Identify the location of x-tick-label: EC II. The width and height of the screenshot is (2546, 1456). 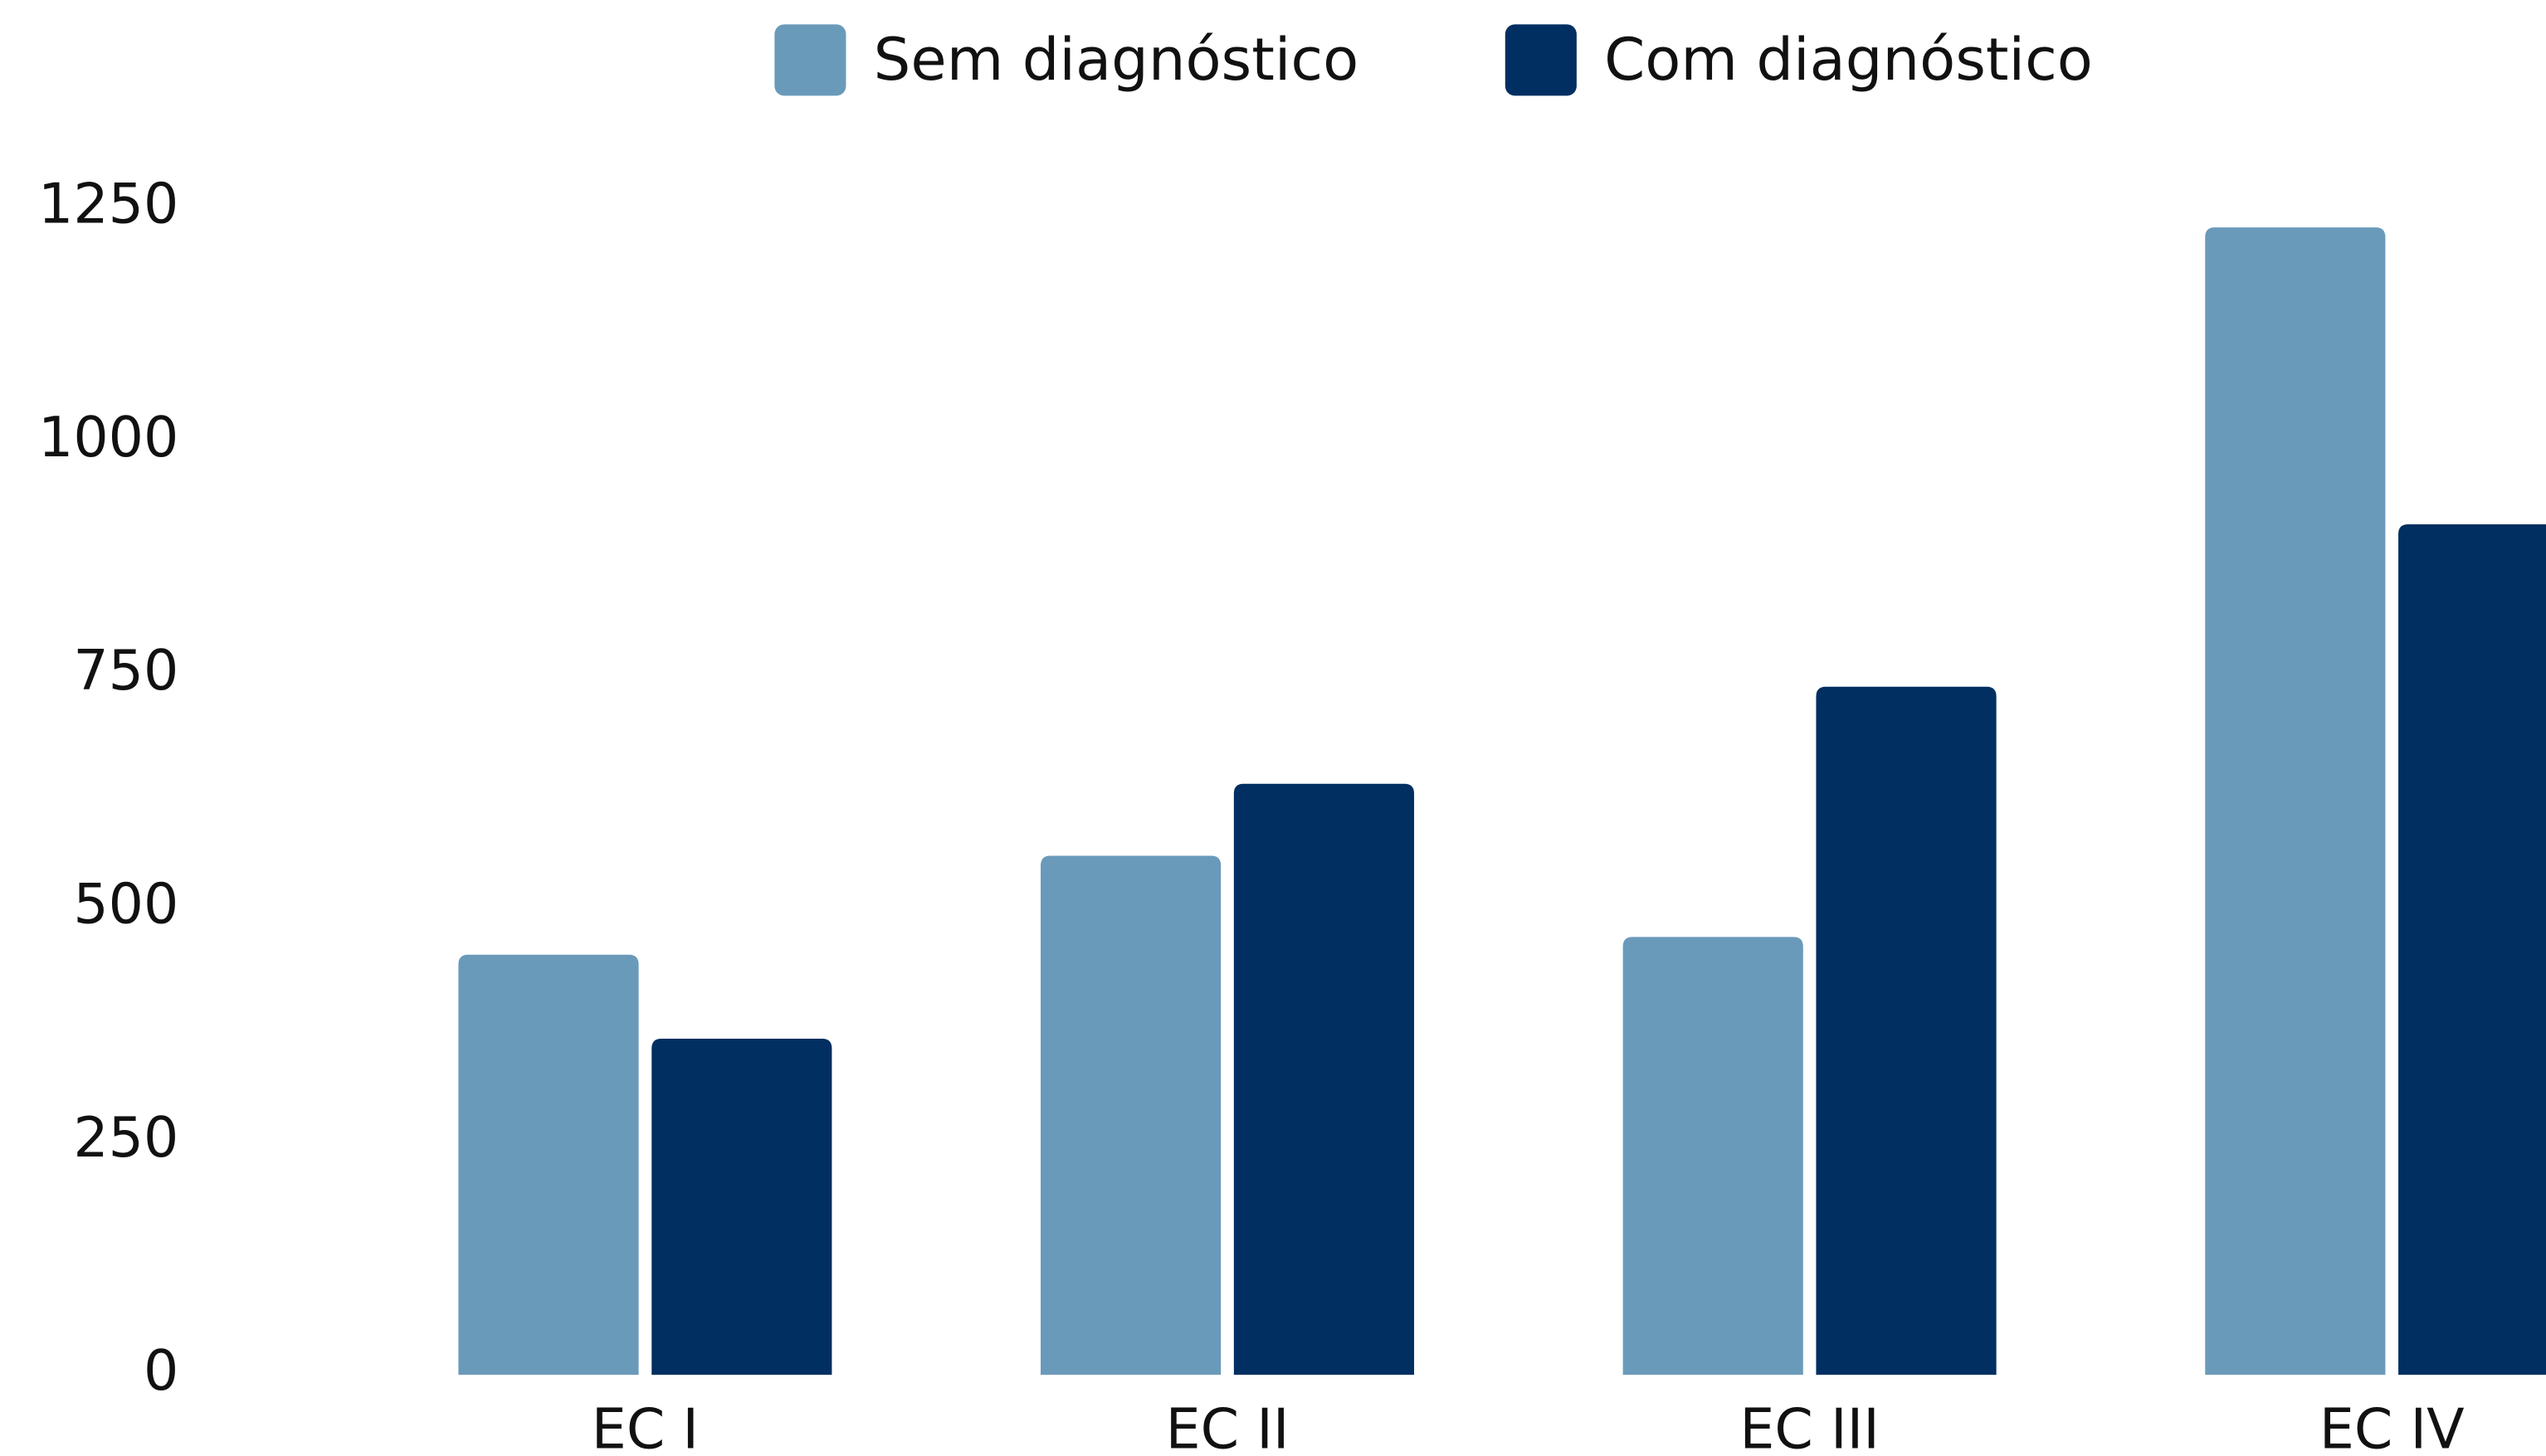
(1228, 1426).